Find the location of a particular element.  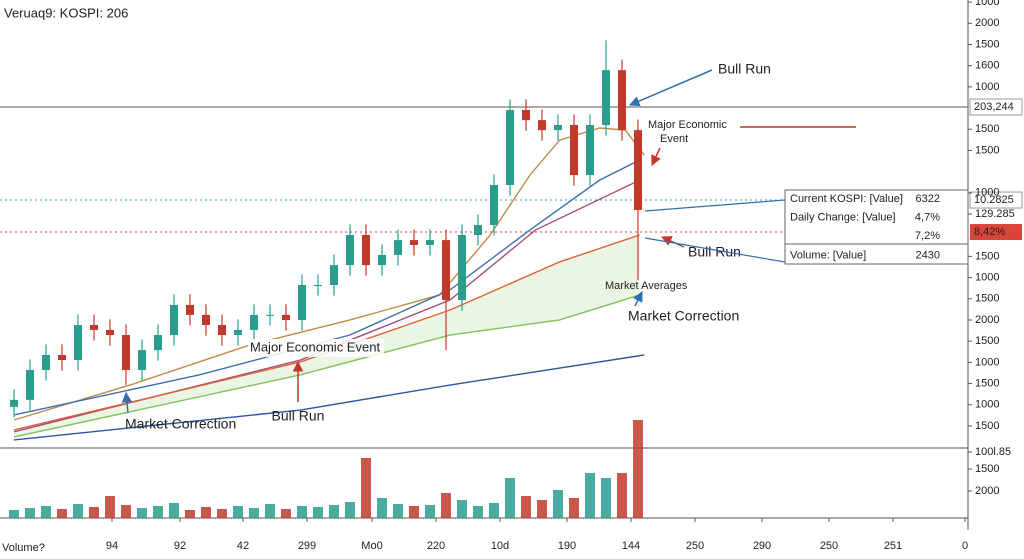

connector is located at coordinates (715, 205).